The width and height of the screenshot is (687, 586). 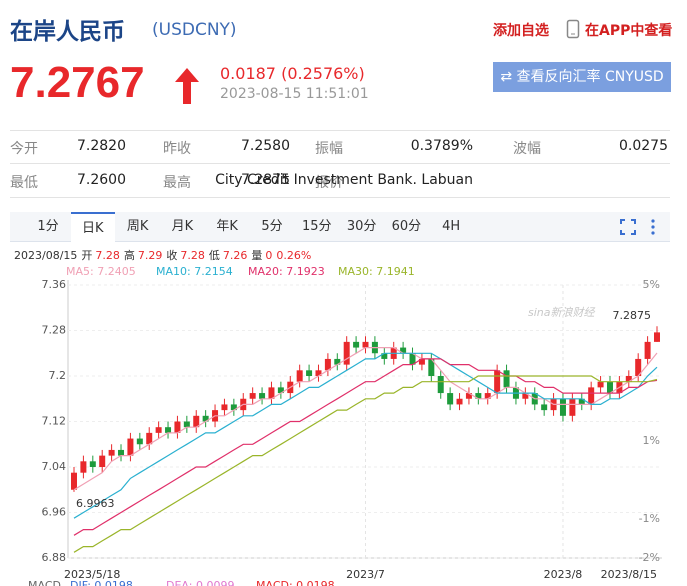 What do you see at coordinates (361, 226) in the screenshot?
I see `tab: 30分` at bounding box center [361, 226].